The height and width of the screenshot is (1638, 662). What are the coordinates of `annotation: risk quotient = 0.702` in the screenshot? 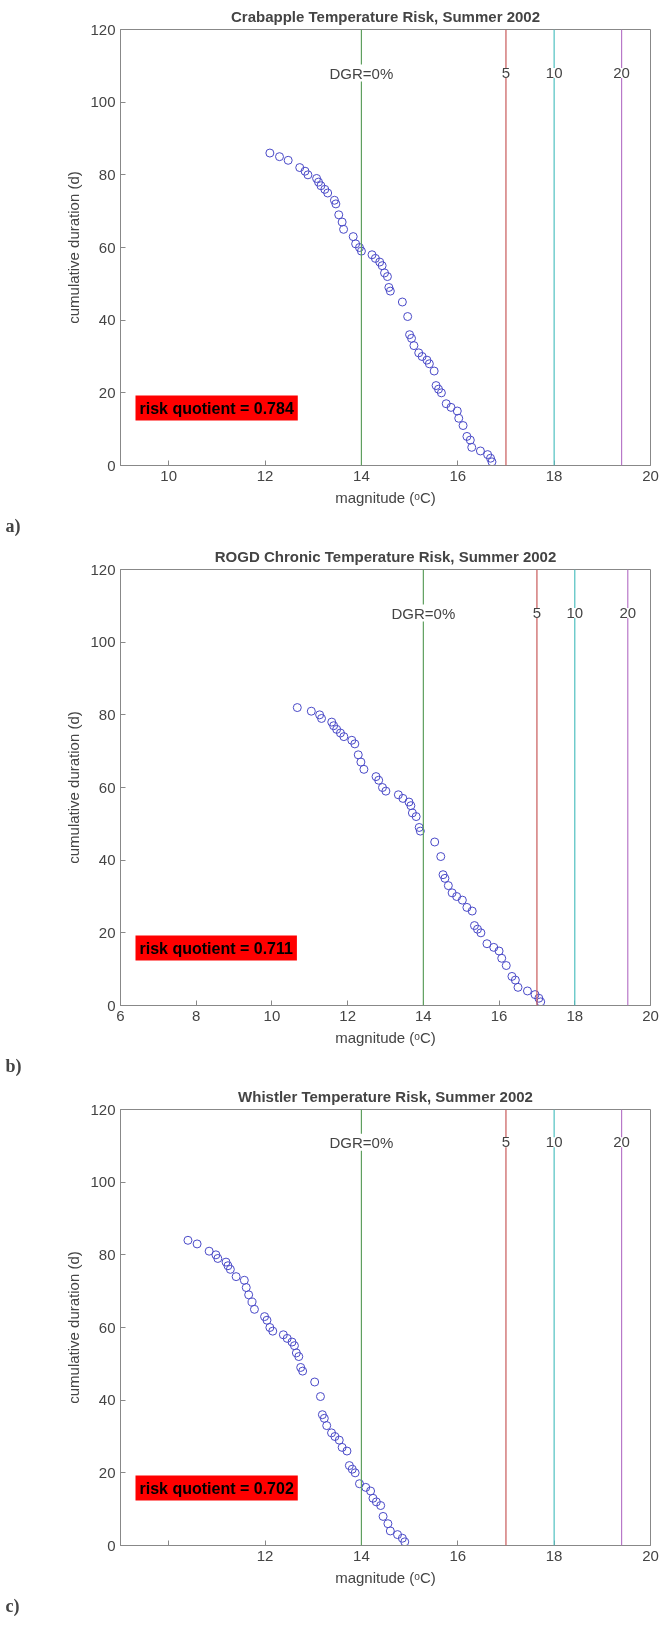 It's located at (216, 1488).